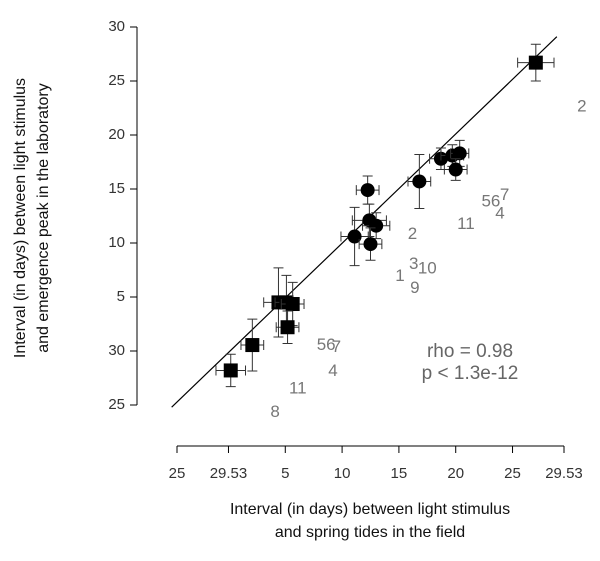  Describe the element at coordinates (274, 411) in the screenshot. I see `point-label: 8` at that location.